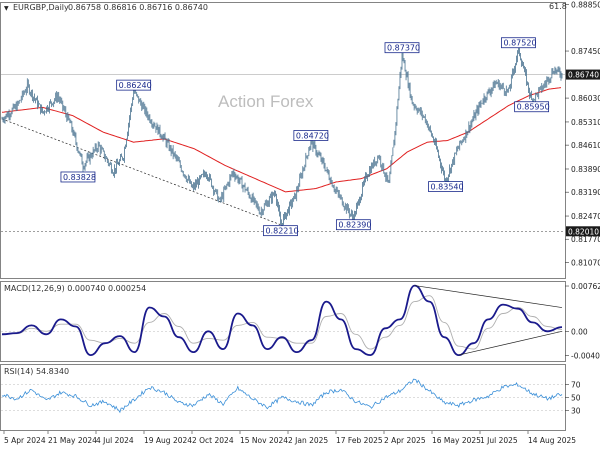 This screenshot has width=600, height=450. I want to click on price-annotation-label: 0.87370, so click(403, 48).